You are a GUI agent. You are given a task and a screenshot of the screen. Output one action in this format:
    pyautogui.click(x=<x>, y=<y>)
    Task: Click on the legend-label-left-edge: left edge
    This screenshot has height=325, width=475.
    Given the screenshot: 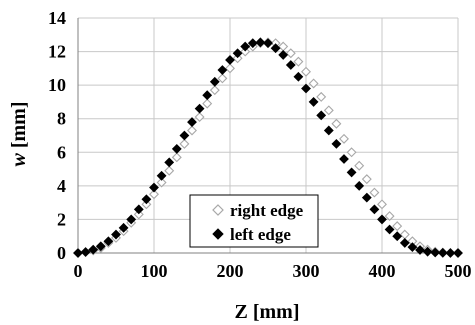 What is the action you would take?
    pyautogui.click(x=260, y=234)
    